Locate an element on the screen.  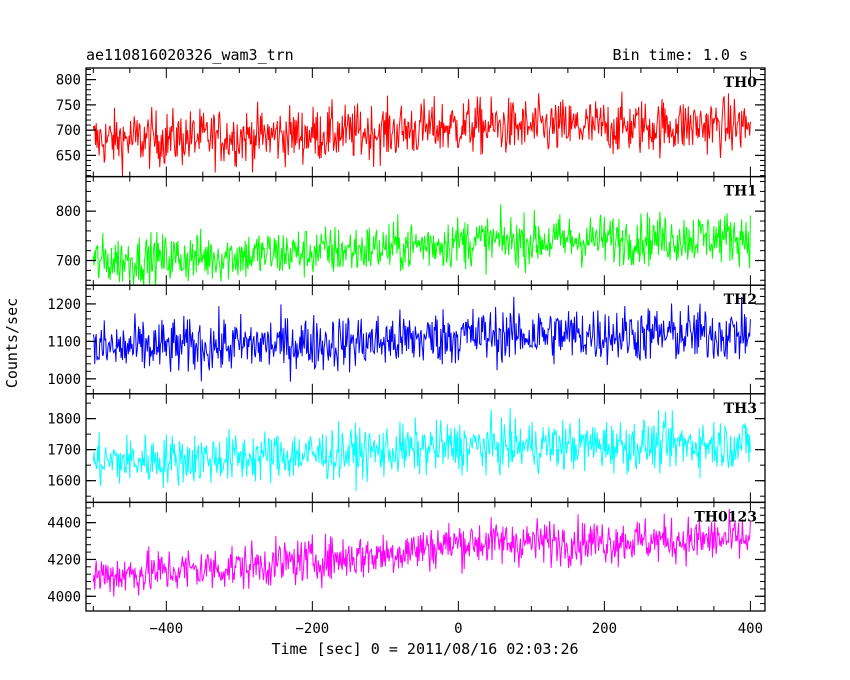
series-th1 is located at coordinates (421, 245).